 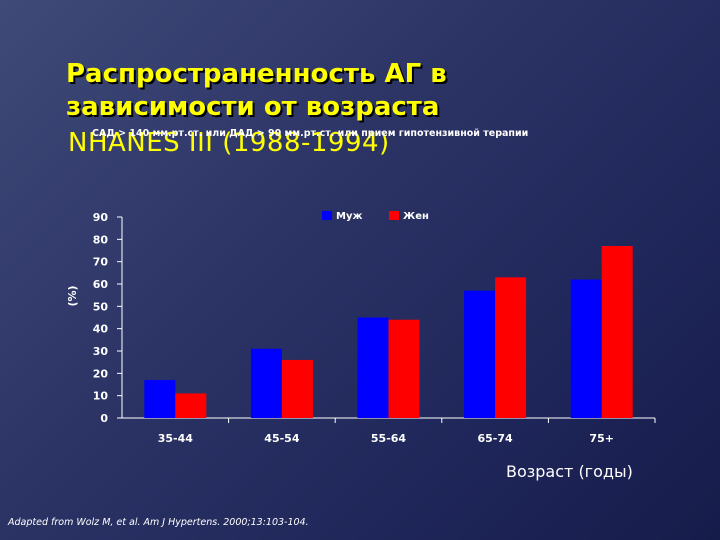 What do you see at coordinates (349, 216) in the screenshot?
I see `legend-label-men: Муж` at bounding box center [349, 216].